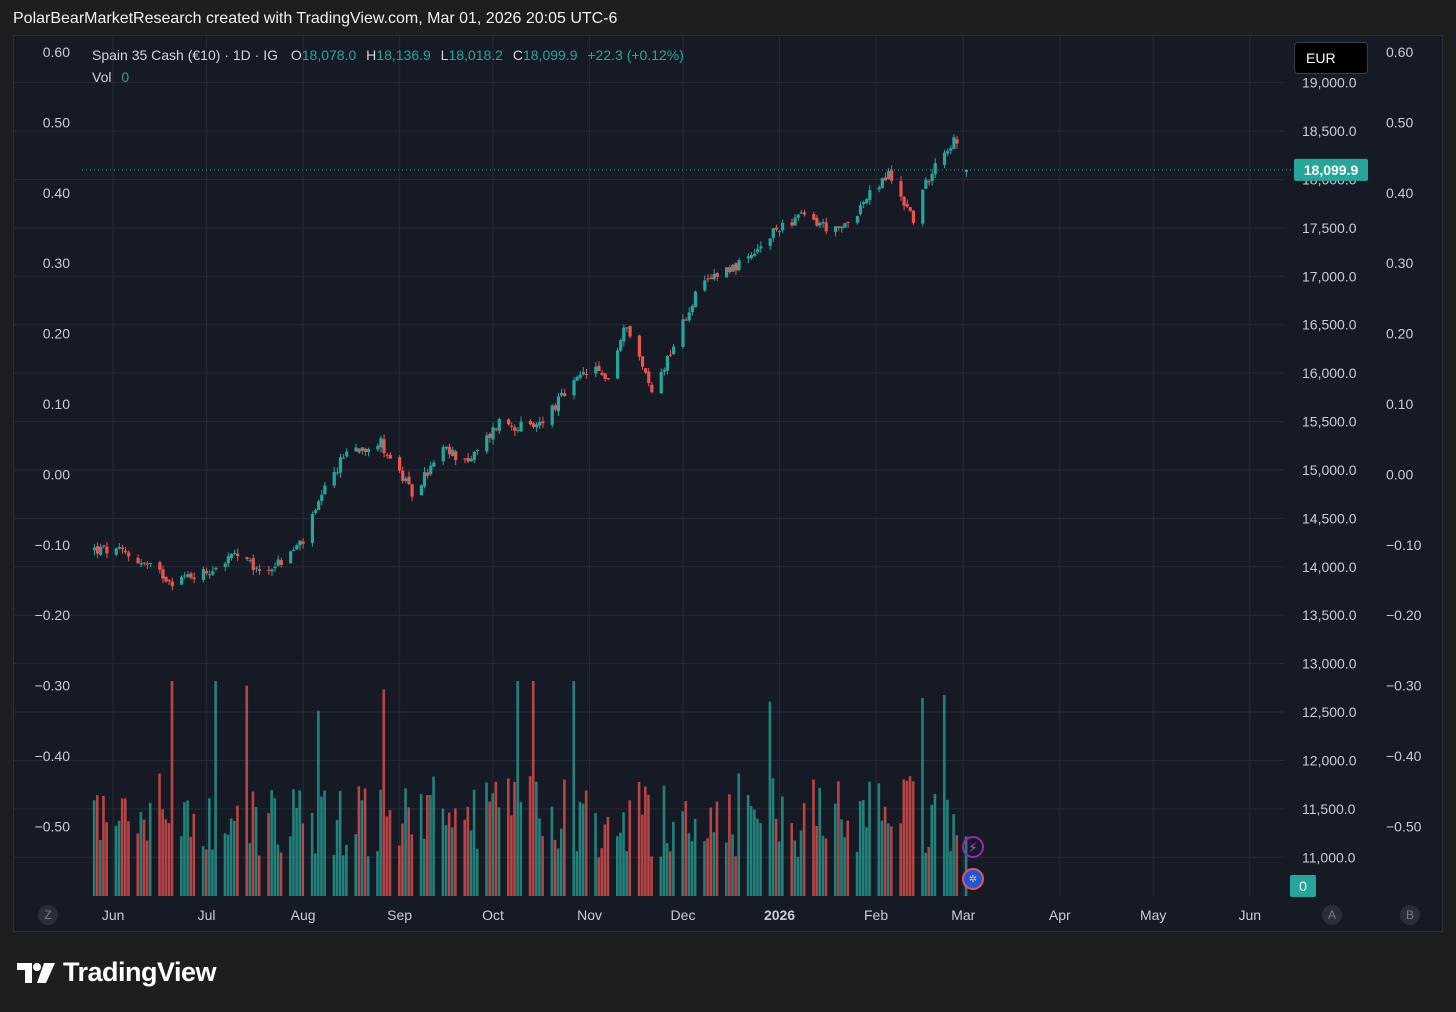  What do you see at coordinates (973, 879) in the screenshot?
I see `eu-flag-event-icon: ✲` at bounding box center [973, 879].